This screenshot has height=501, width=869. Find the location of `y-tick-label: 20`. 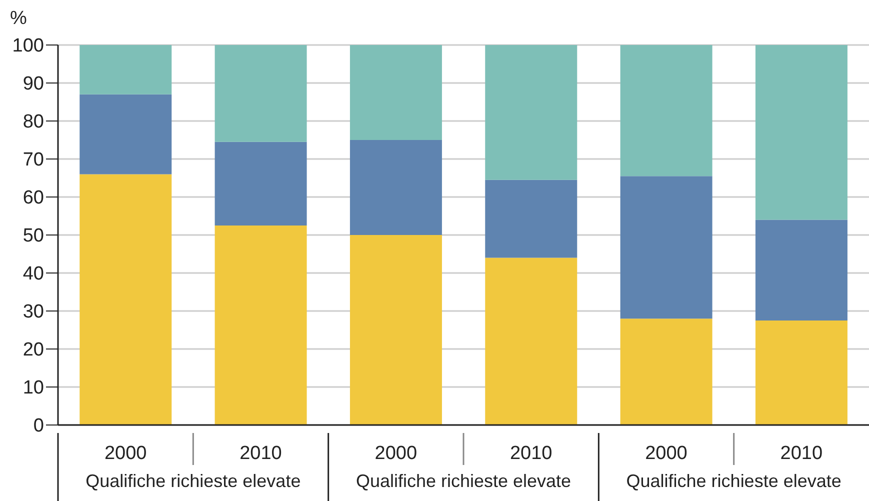

y-tick-label: 20 is located at coordinates (33, 350).